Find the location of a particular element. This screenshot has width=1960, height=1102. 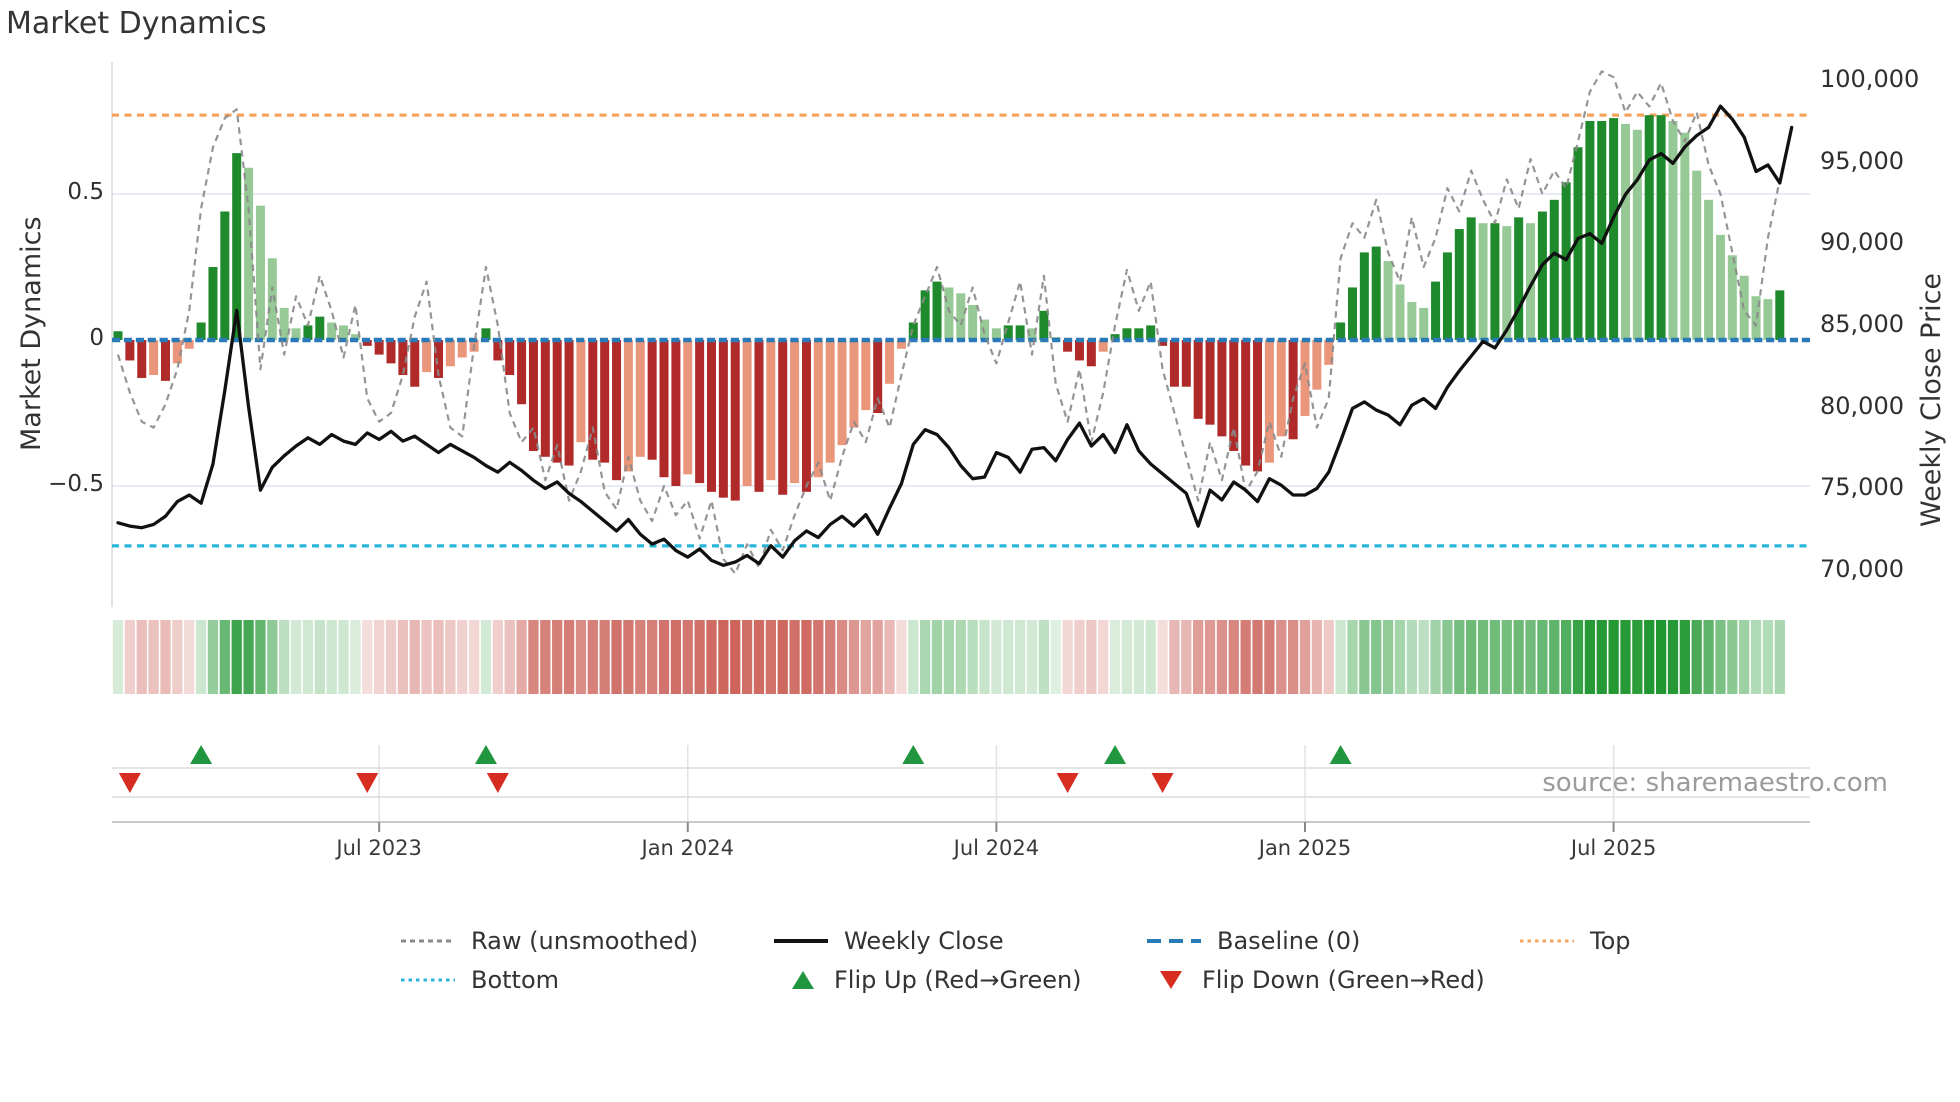

legend-label: Weekly Close is located at coordinates (924, 941).